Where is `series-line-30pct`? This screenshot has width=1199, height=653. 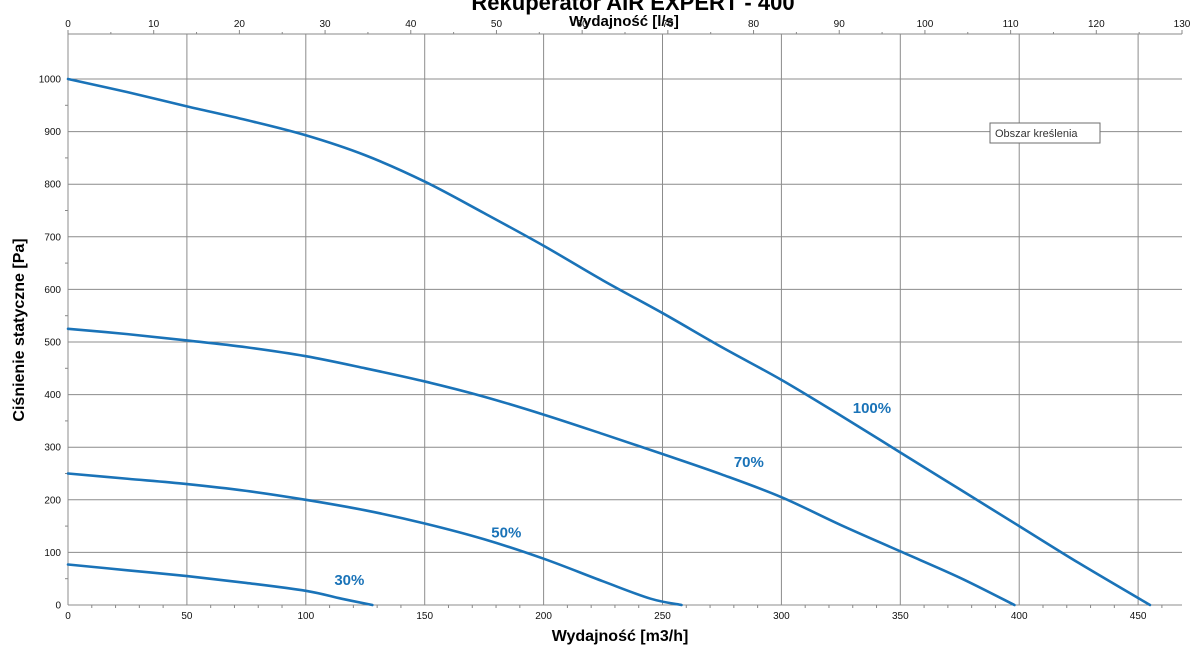 series-line-30pct is located at coordinates (220, 585).